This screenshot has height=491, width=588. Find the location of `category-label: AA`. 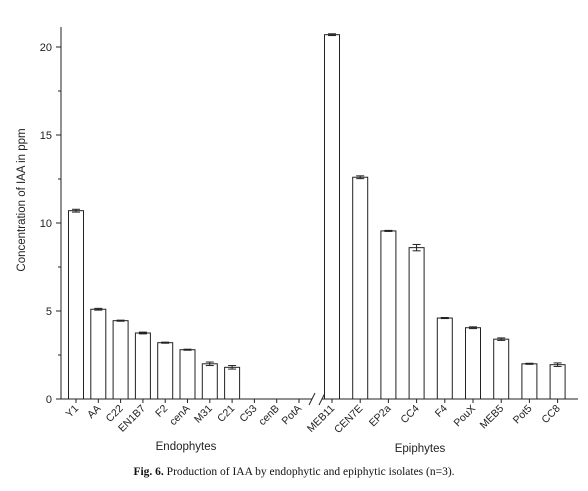

category-label: AA is located at coordinates (94, 412).